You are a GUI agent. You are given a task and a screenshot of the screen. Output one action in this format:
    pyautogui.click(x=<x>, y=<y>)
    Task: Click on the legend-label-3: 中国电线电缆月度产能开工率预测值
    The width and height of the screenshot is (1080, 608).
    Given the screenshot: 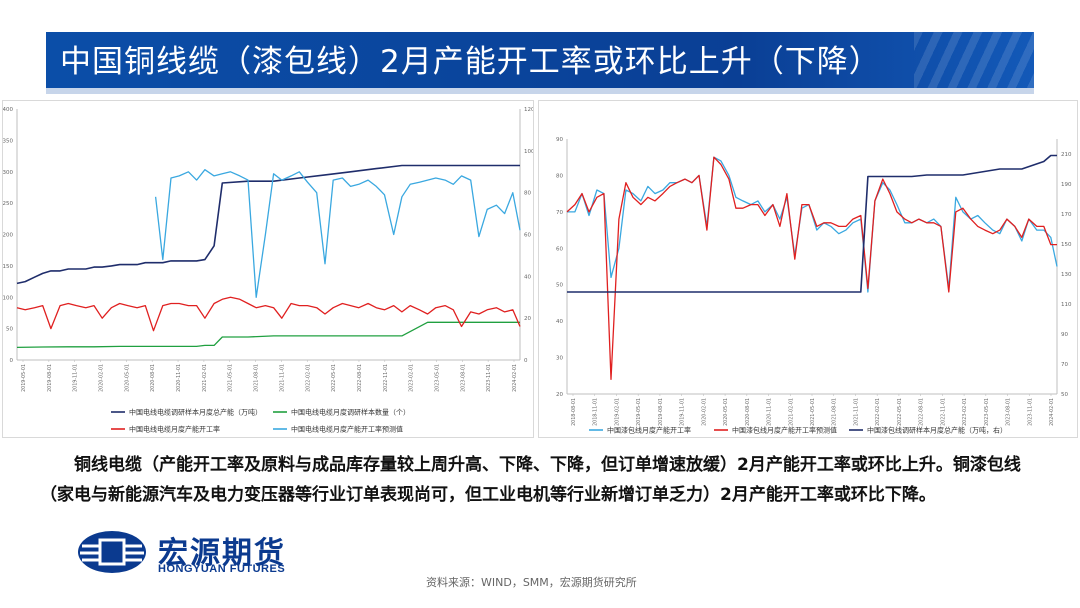 What is the action you would take?
    pyautogui.click(x=347, y=429)
    